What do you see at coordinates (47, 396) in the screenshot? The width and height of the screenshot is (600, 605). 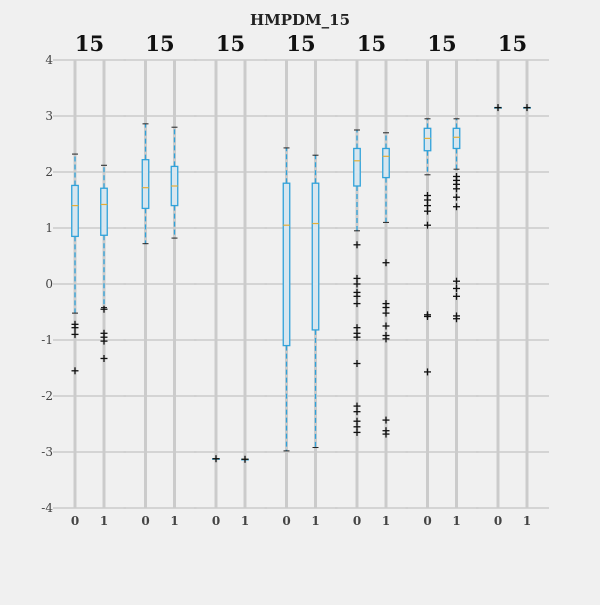 I see `y-tick-label: -2` at bounding box center [47, 396].